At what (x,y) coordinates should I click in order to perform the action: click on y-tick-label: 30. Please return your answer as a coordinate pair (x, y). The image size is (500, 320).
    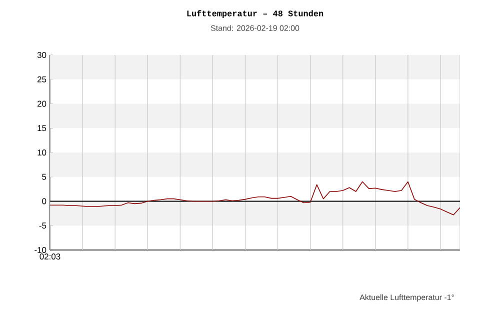
    Looking at the image, I should click on (41, 55).